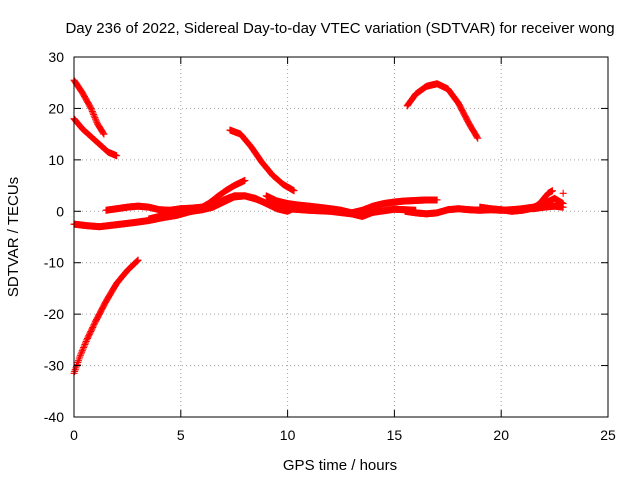 The height and width of the screenshot is (480, 640). I want to click on series-base-g, so click(548, 207).